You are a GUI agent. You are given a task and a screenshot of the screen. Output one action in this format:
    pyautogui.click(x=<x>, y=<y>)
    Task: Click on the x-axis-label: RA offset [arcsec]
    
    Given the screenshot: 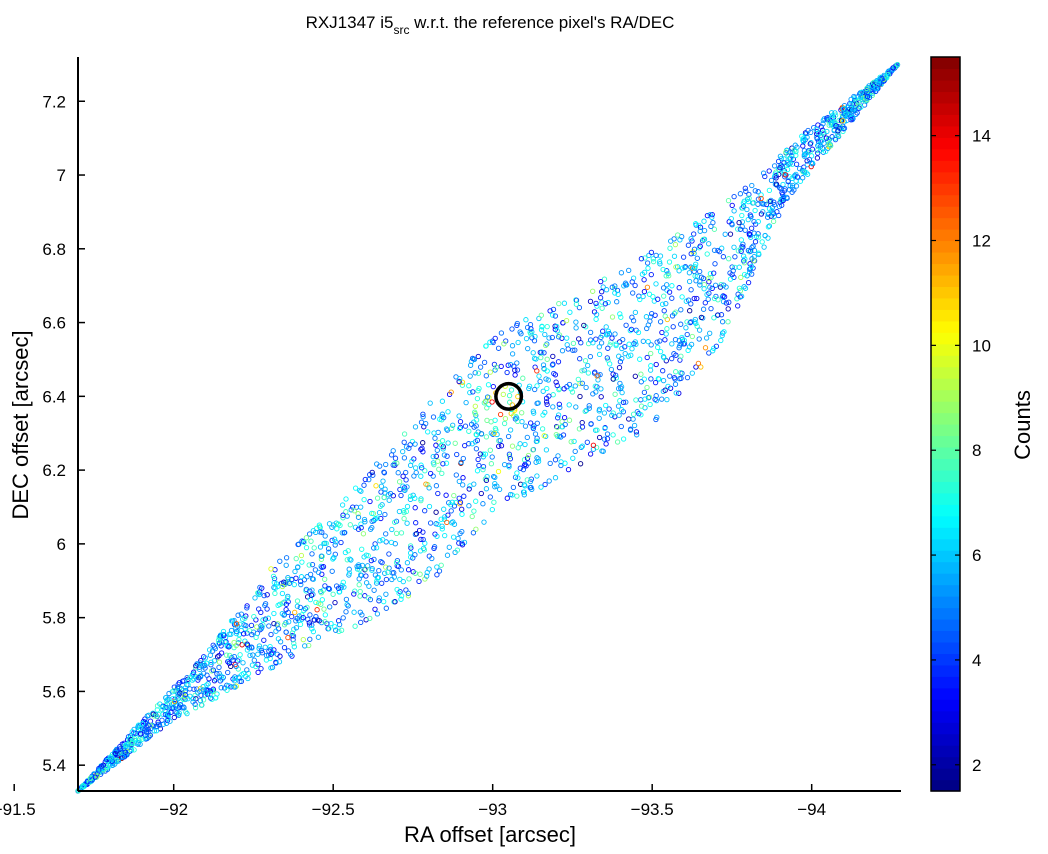 What is the action you would take?
    pyautogui.click(x=490, y=834)
    